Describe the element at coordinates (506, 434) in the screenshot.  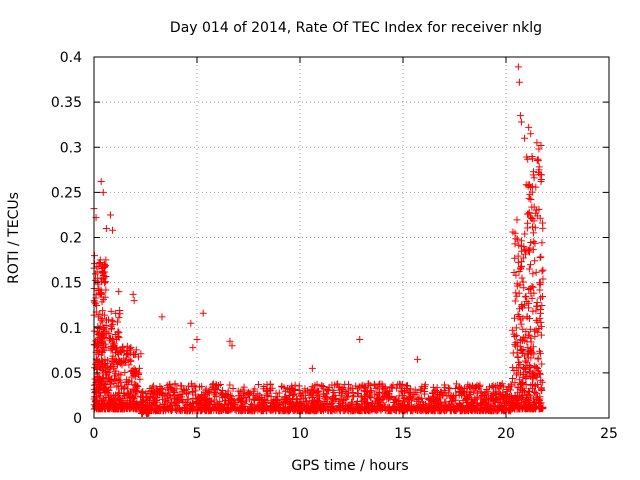
I see `x-tick-label: 20` at that location.